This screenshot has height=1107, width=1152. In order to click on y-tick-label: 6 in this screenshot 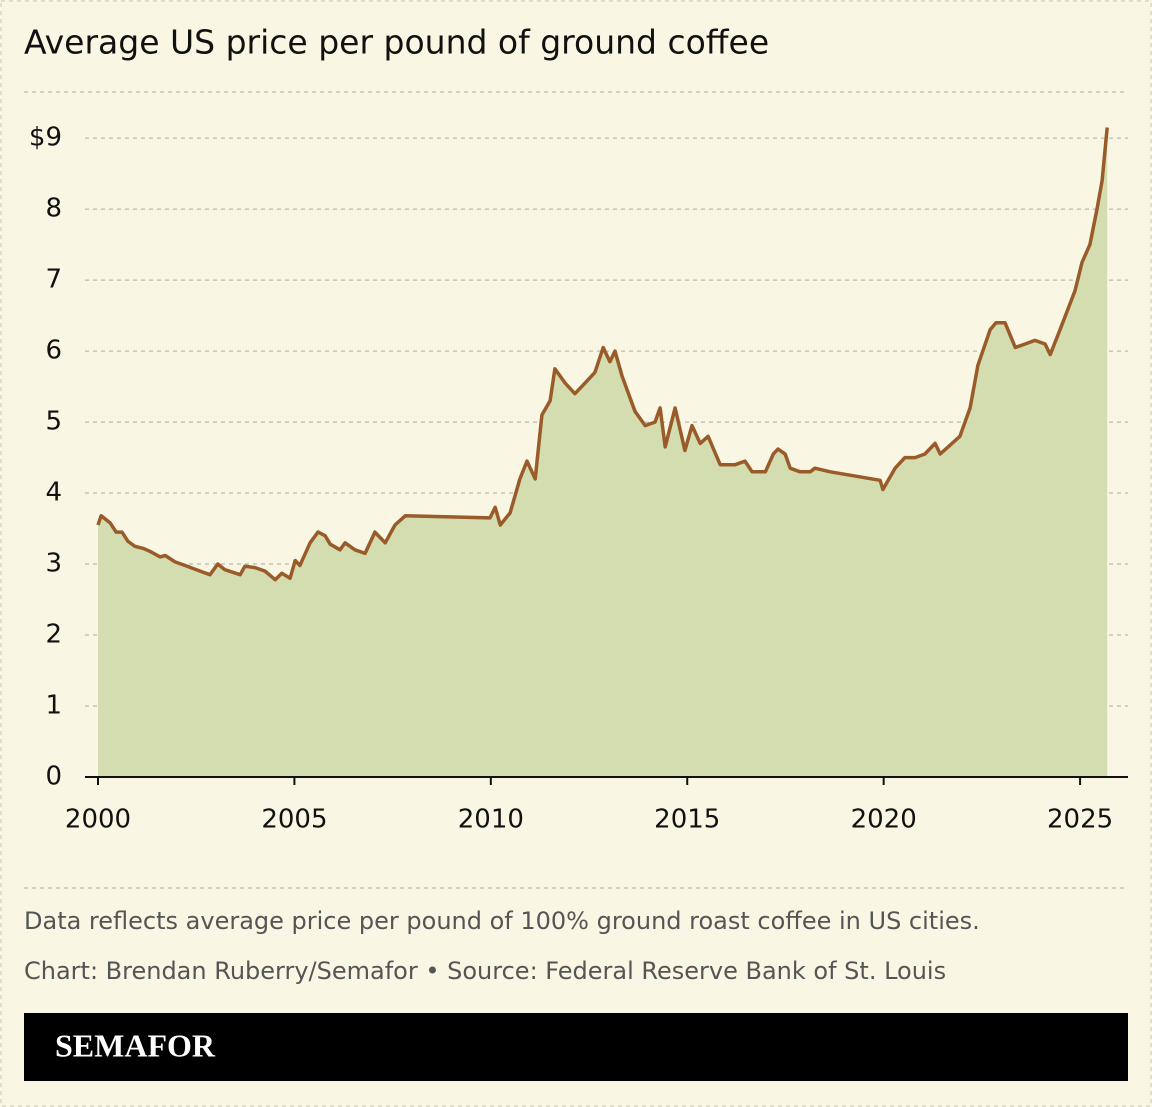, I will do `click(53, 351)`.